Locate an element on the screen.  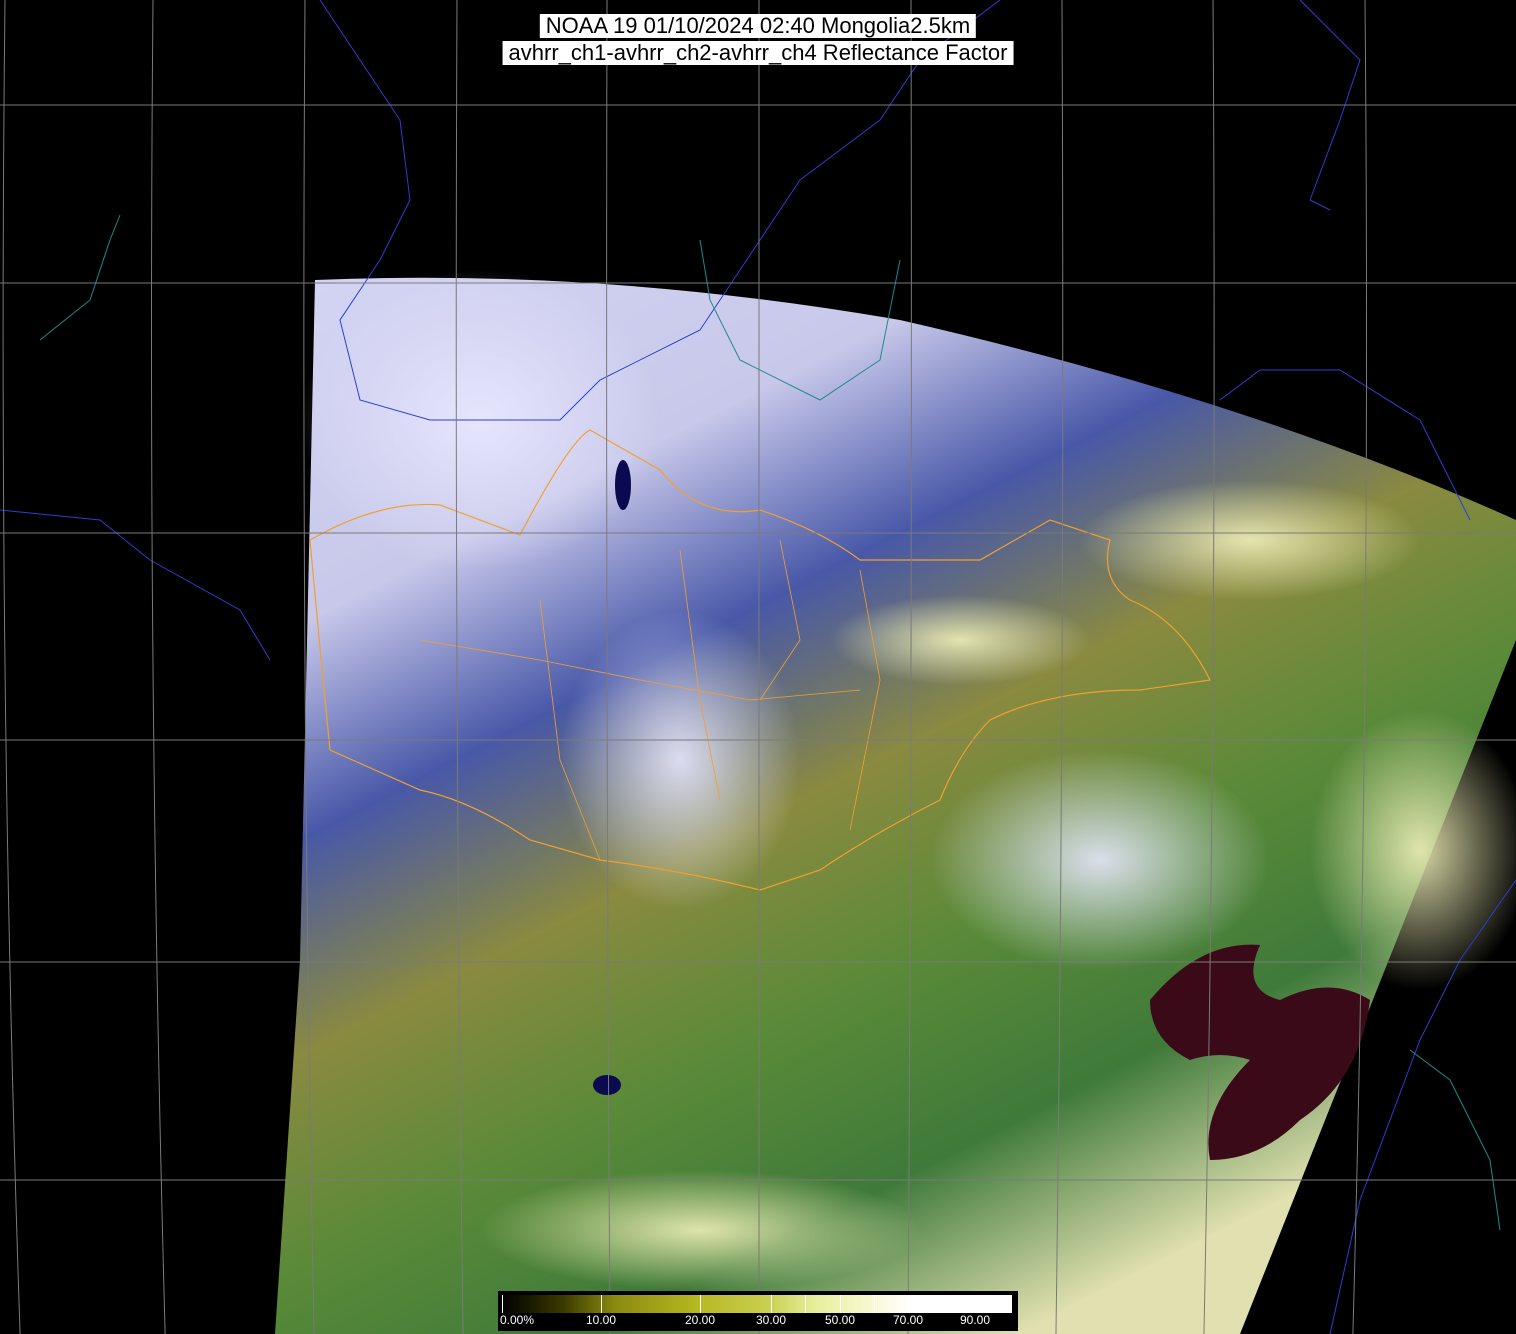
colorbar-label: 20.00 is located at coordinates (700, 1320).